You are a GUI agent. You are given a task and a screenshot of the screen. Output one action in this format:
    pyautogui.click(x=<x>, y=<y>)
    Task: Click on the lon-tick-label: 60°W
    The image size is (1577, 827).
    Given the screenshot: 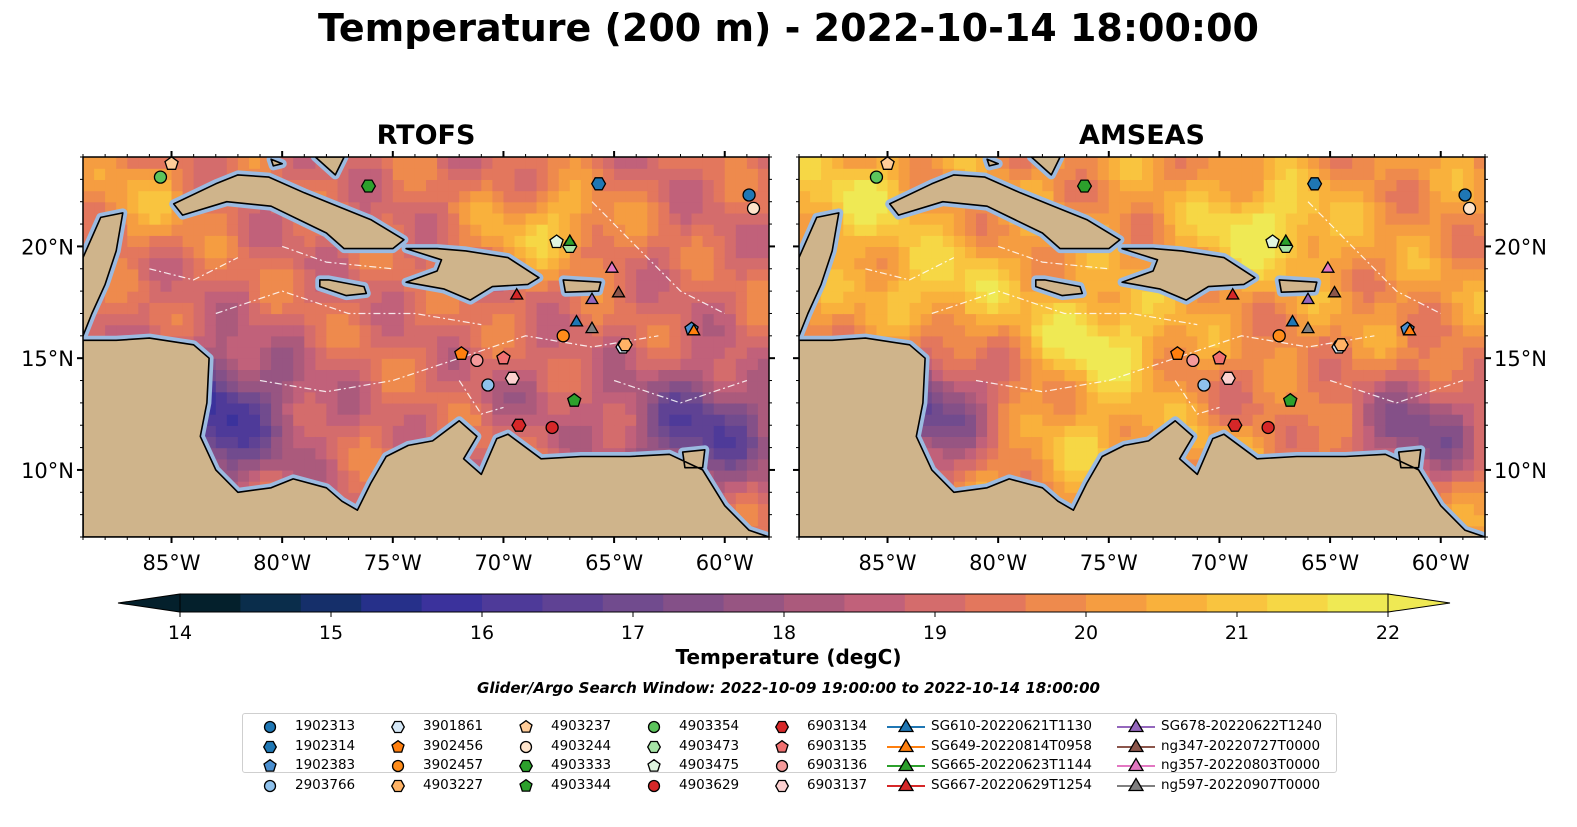 What is the action you would take?
    pyautogui.click(x=725, y=563)
    